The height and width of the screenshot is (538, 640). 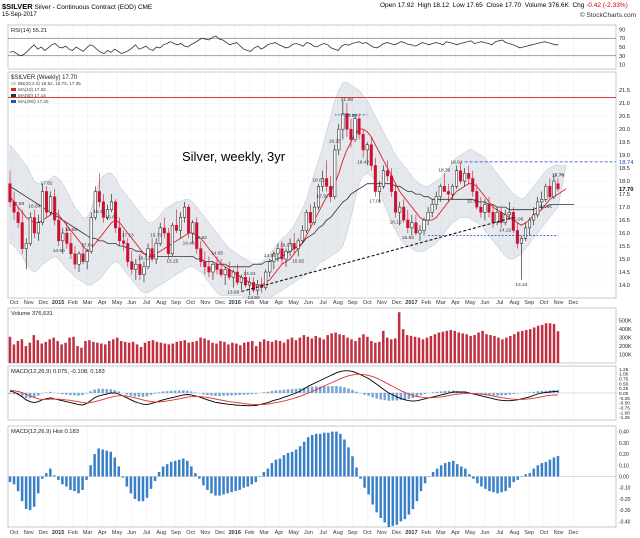 I want to click on rsi-y-tick: 90, so click(x=622, y=30).